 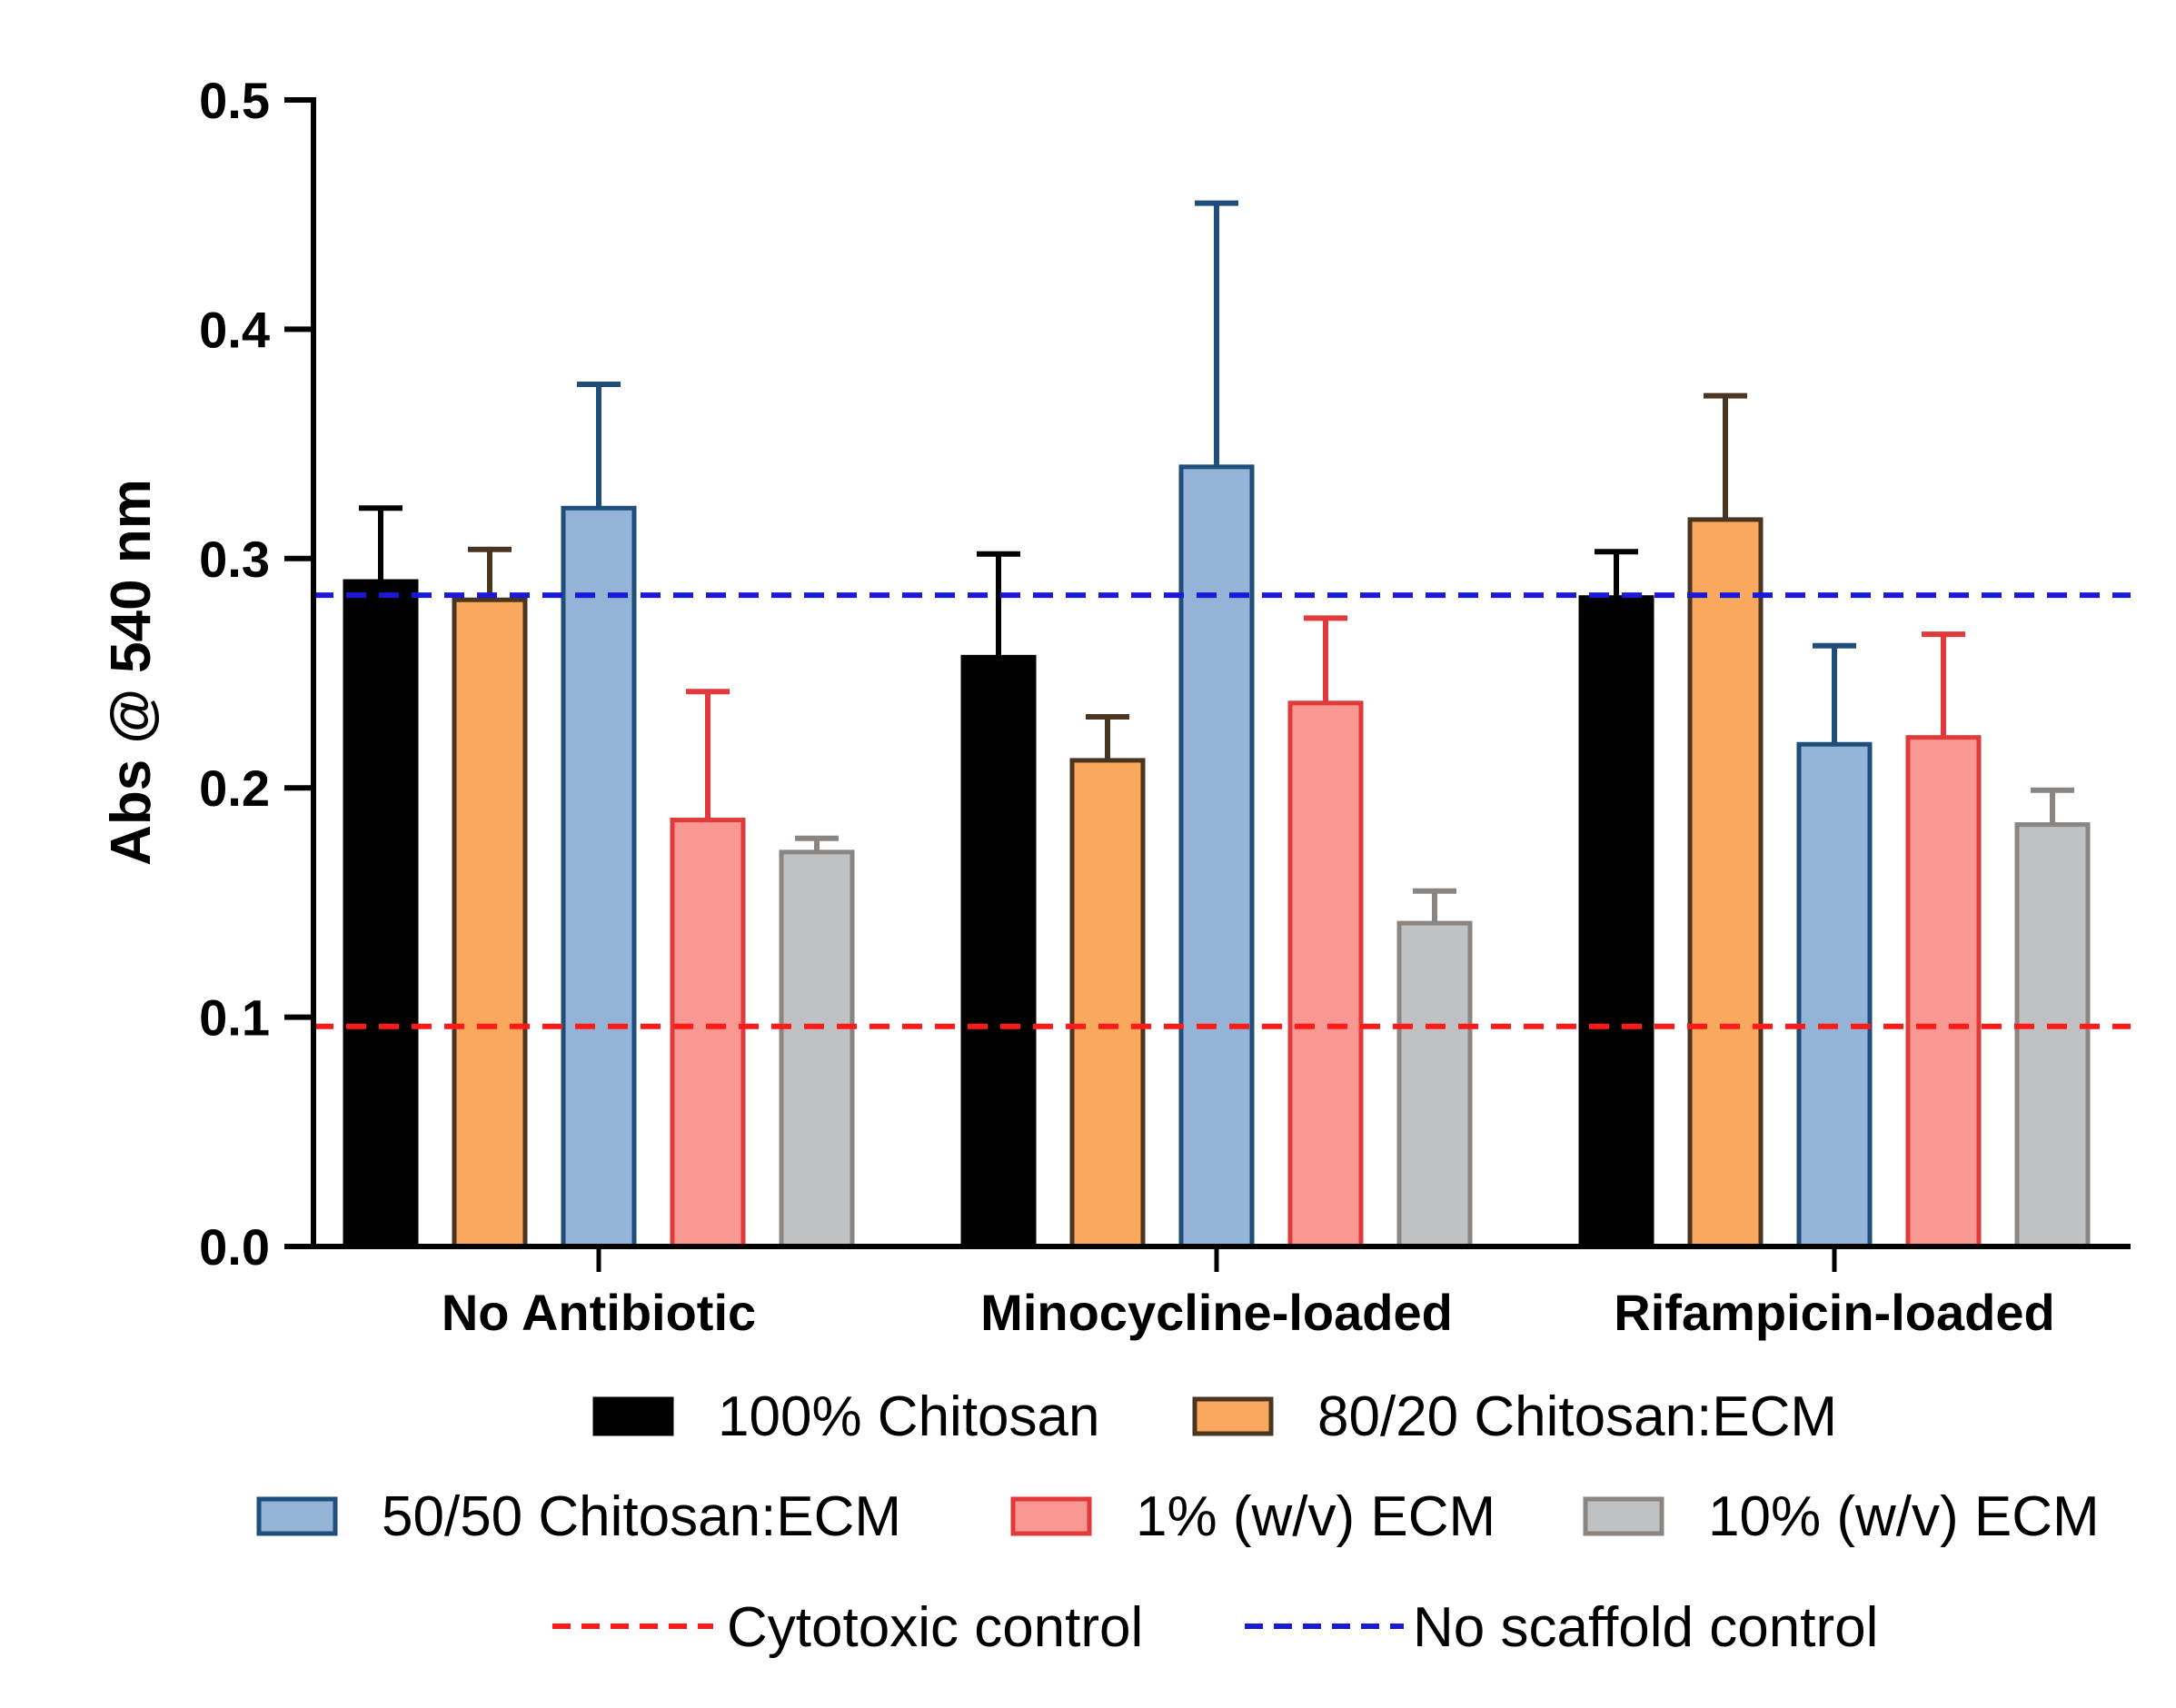 What do you see at coordinates (599, 1312) in the screenshot?
I see `x-category-label: No Antibiotic` at bounding box center [599, 1312].